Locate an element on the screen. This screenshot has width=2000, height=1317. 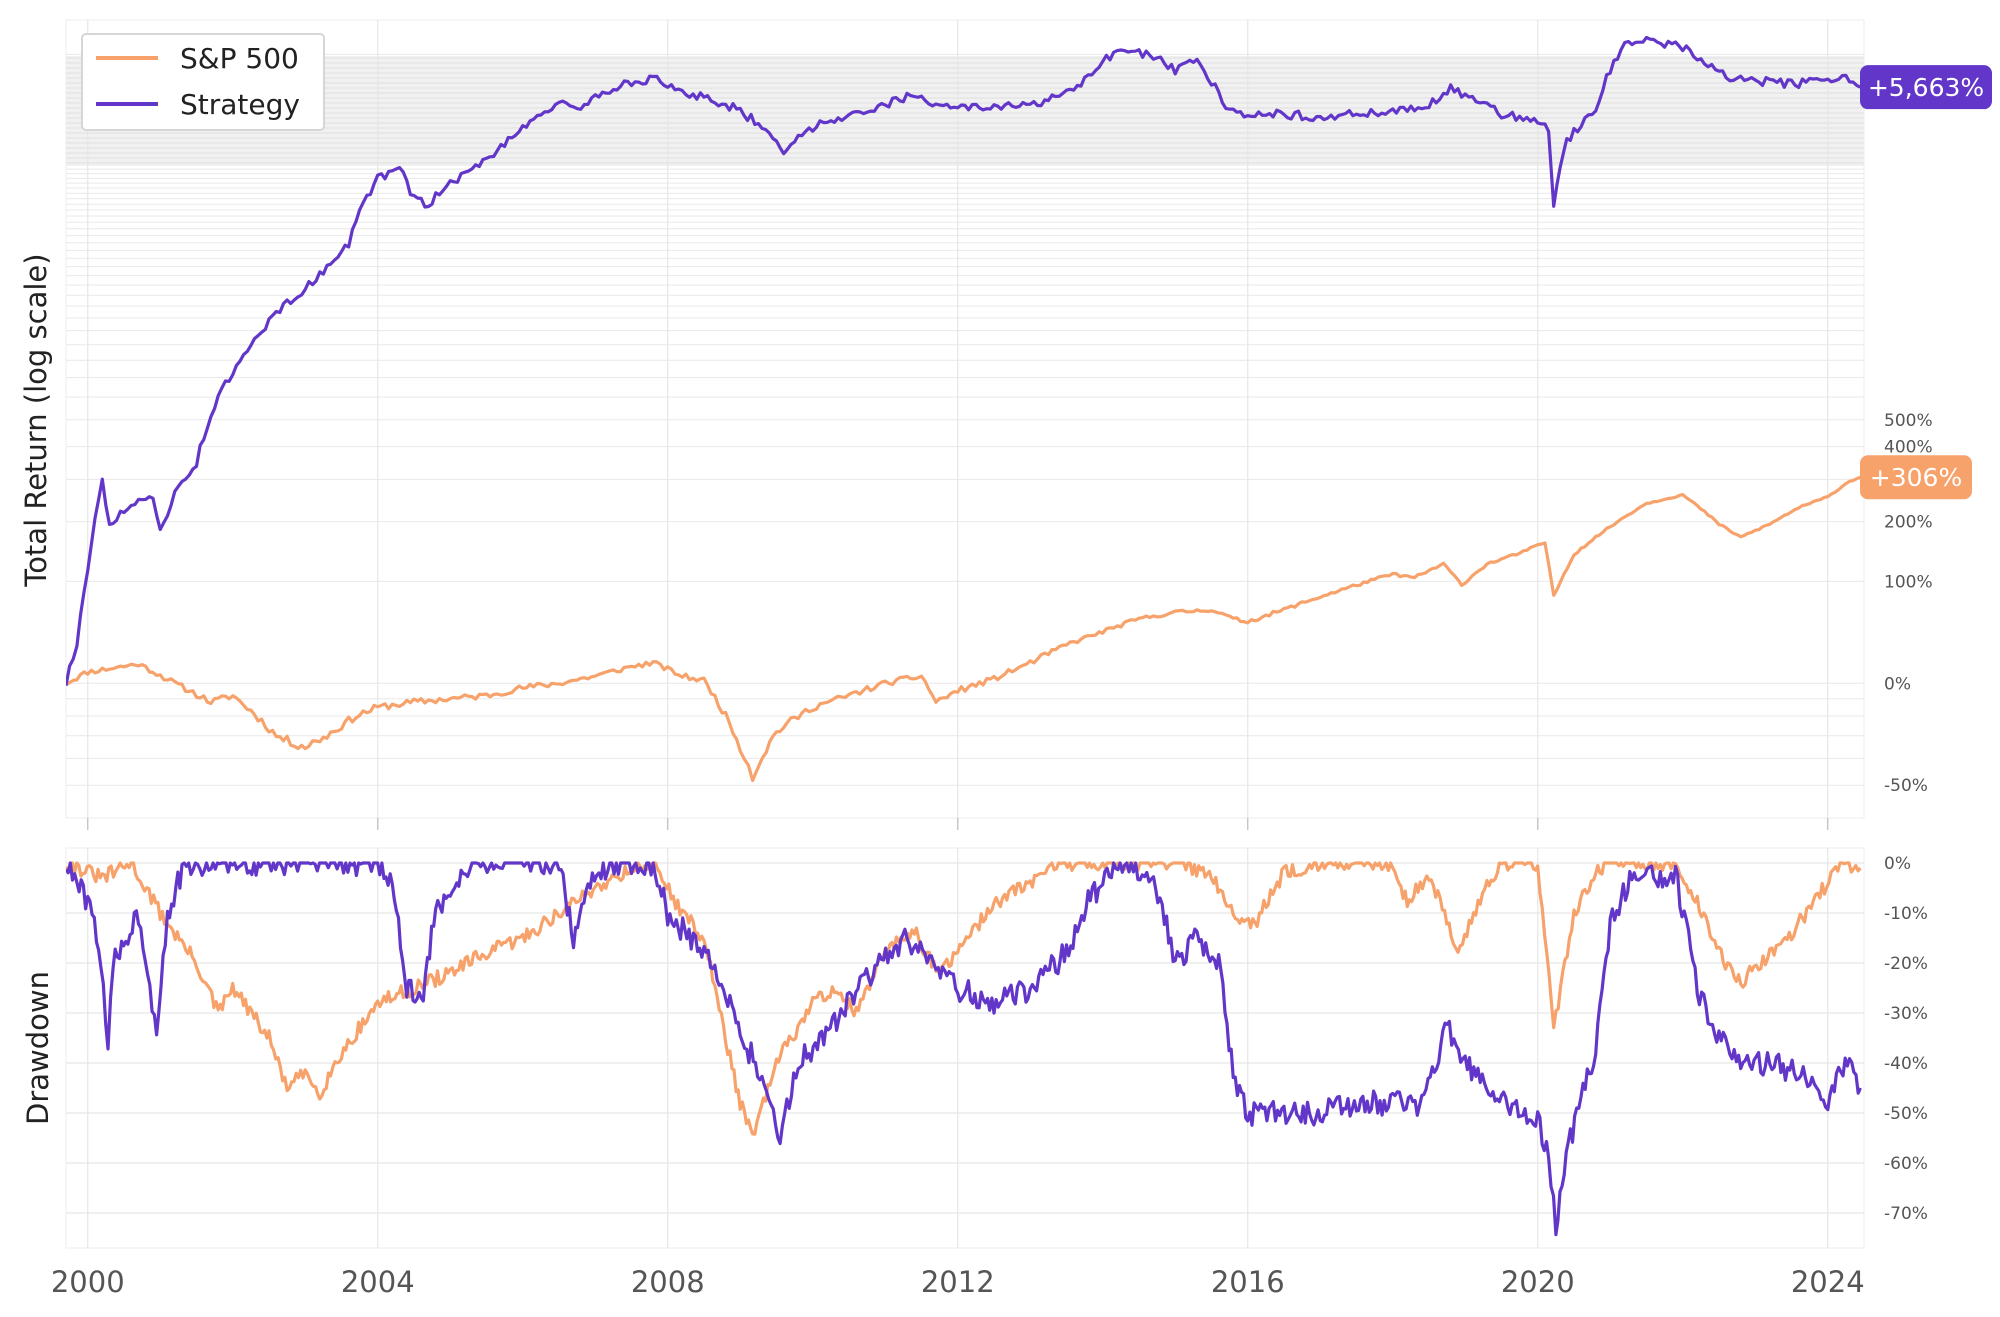
end-badge-label-sp500: +306% is located at coordinates (1916, 477).